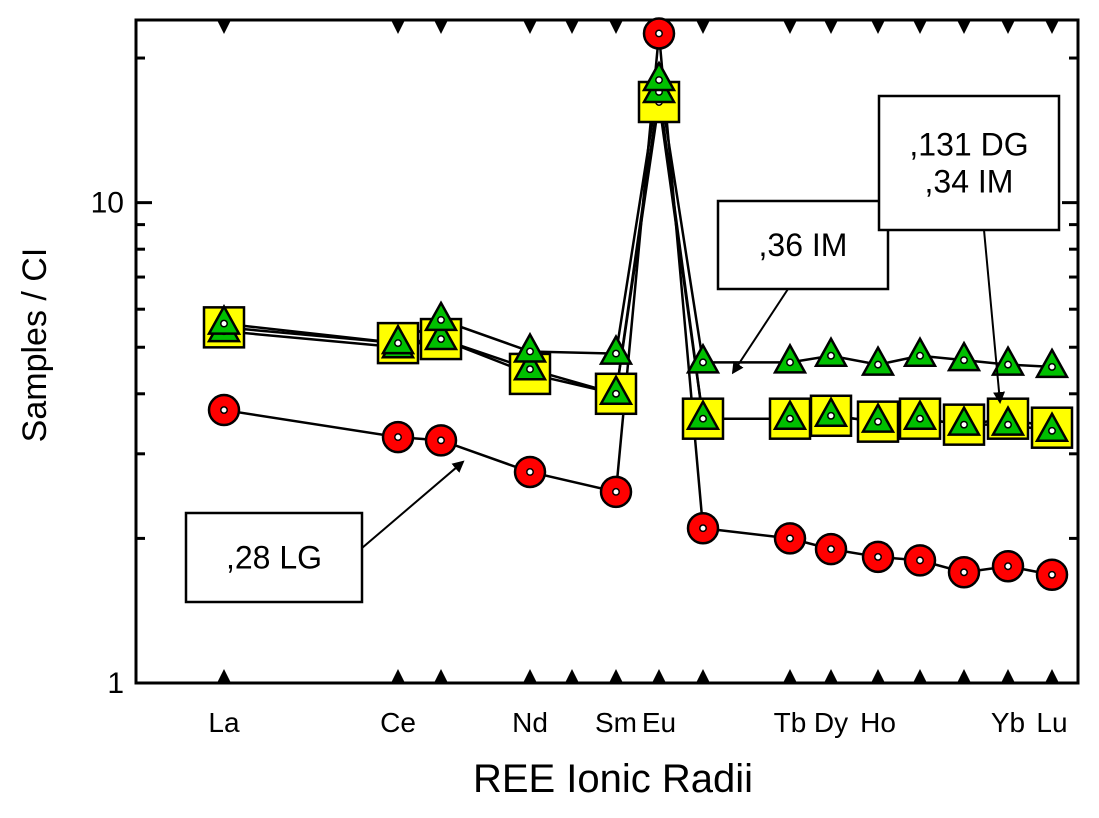  Describe the element at coordinates (803, 245) in the screenshot. I see `annotation-label: ,36 IM` at that location.